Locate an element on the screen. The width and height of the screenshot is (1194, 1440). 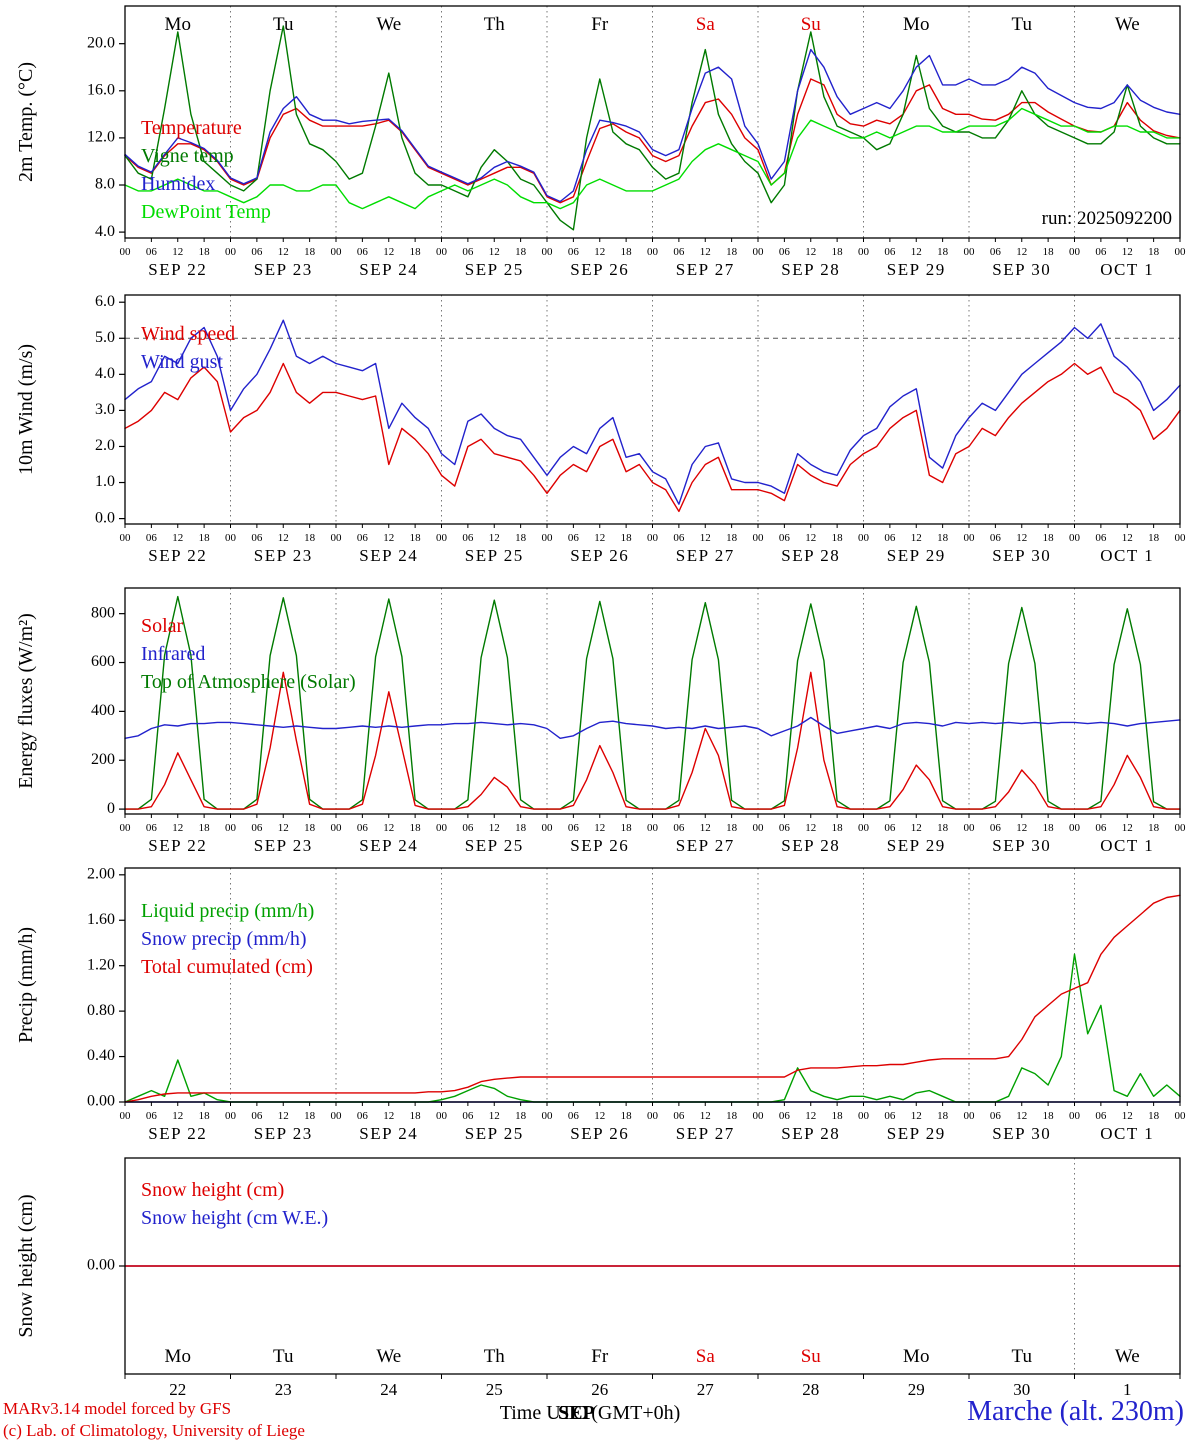
series-vigne-temp is located at coordinates (652, 128).